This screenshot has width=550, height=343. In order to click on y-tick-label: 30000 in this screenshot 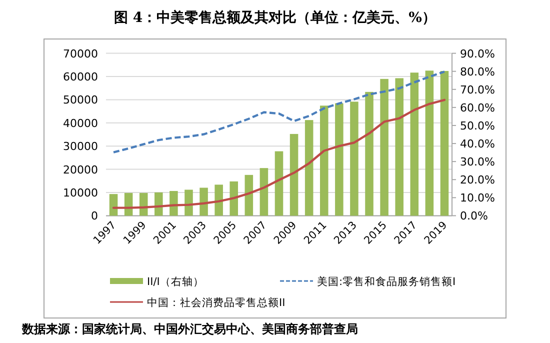, I will do `click(80, 147)`.